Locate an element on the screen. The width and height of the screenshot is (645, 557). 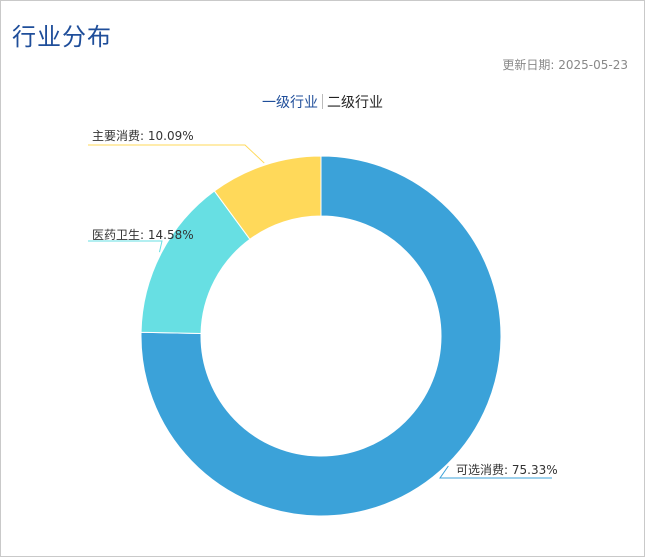
slice-label-2: 主要消费: 10.09% is located at coordinates (143, 136).